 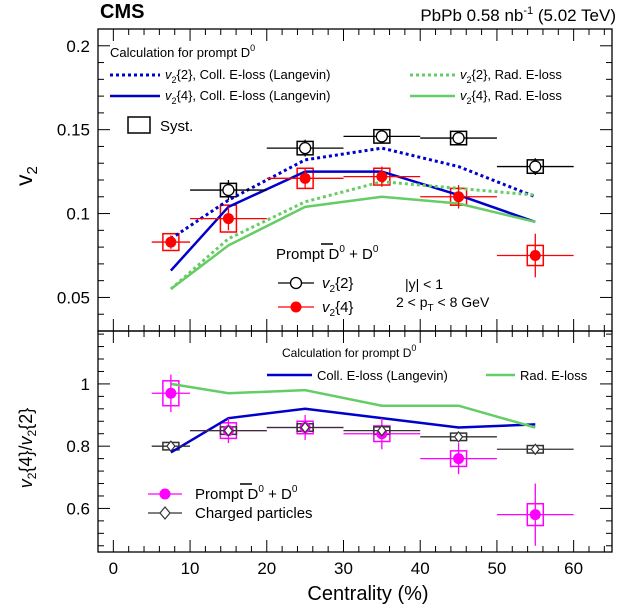 What do you see at coordinates (296, 307) in the screenshot?
I see `legend-v24-marker` at bounding box center [296, 307].